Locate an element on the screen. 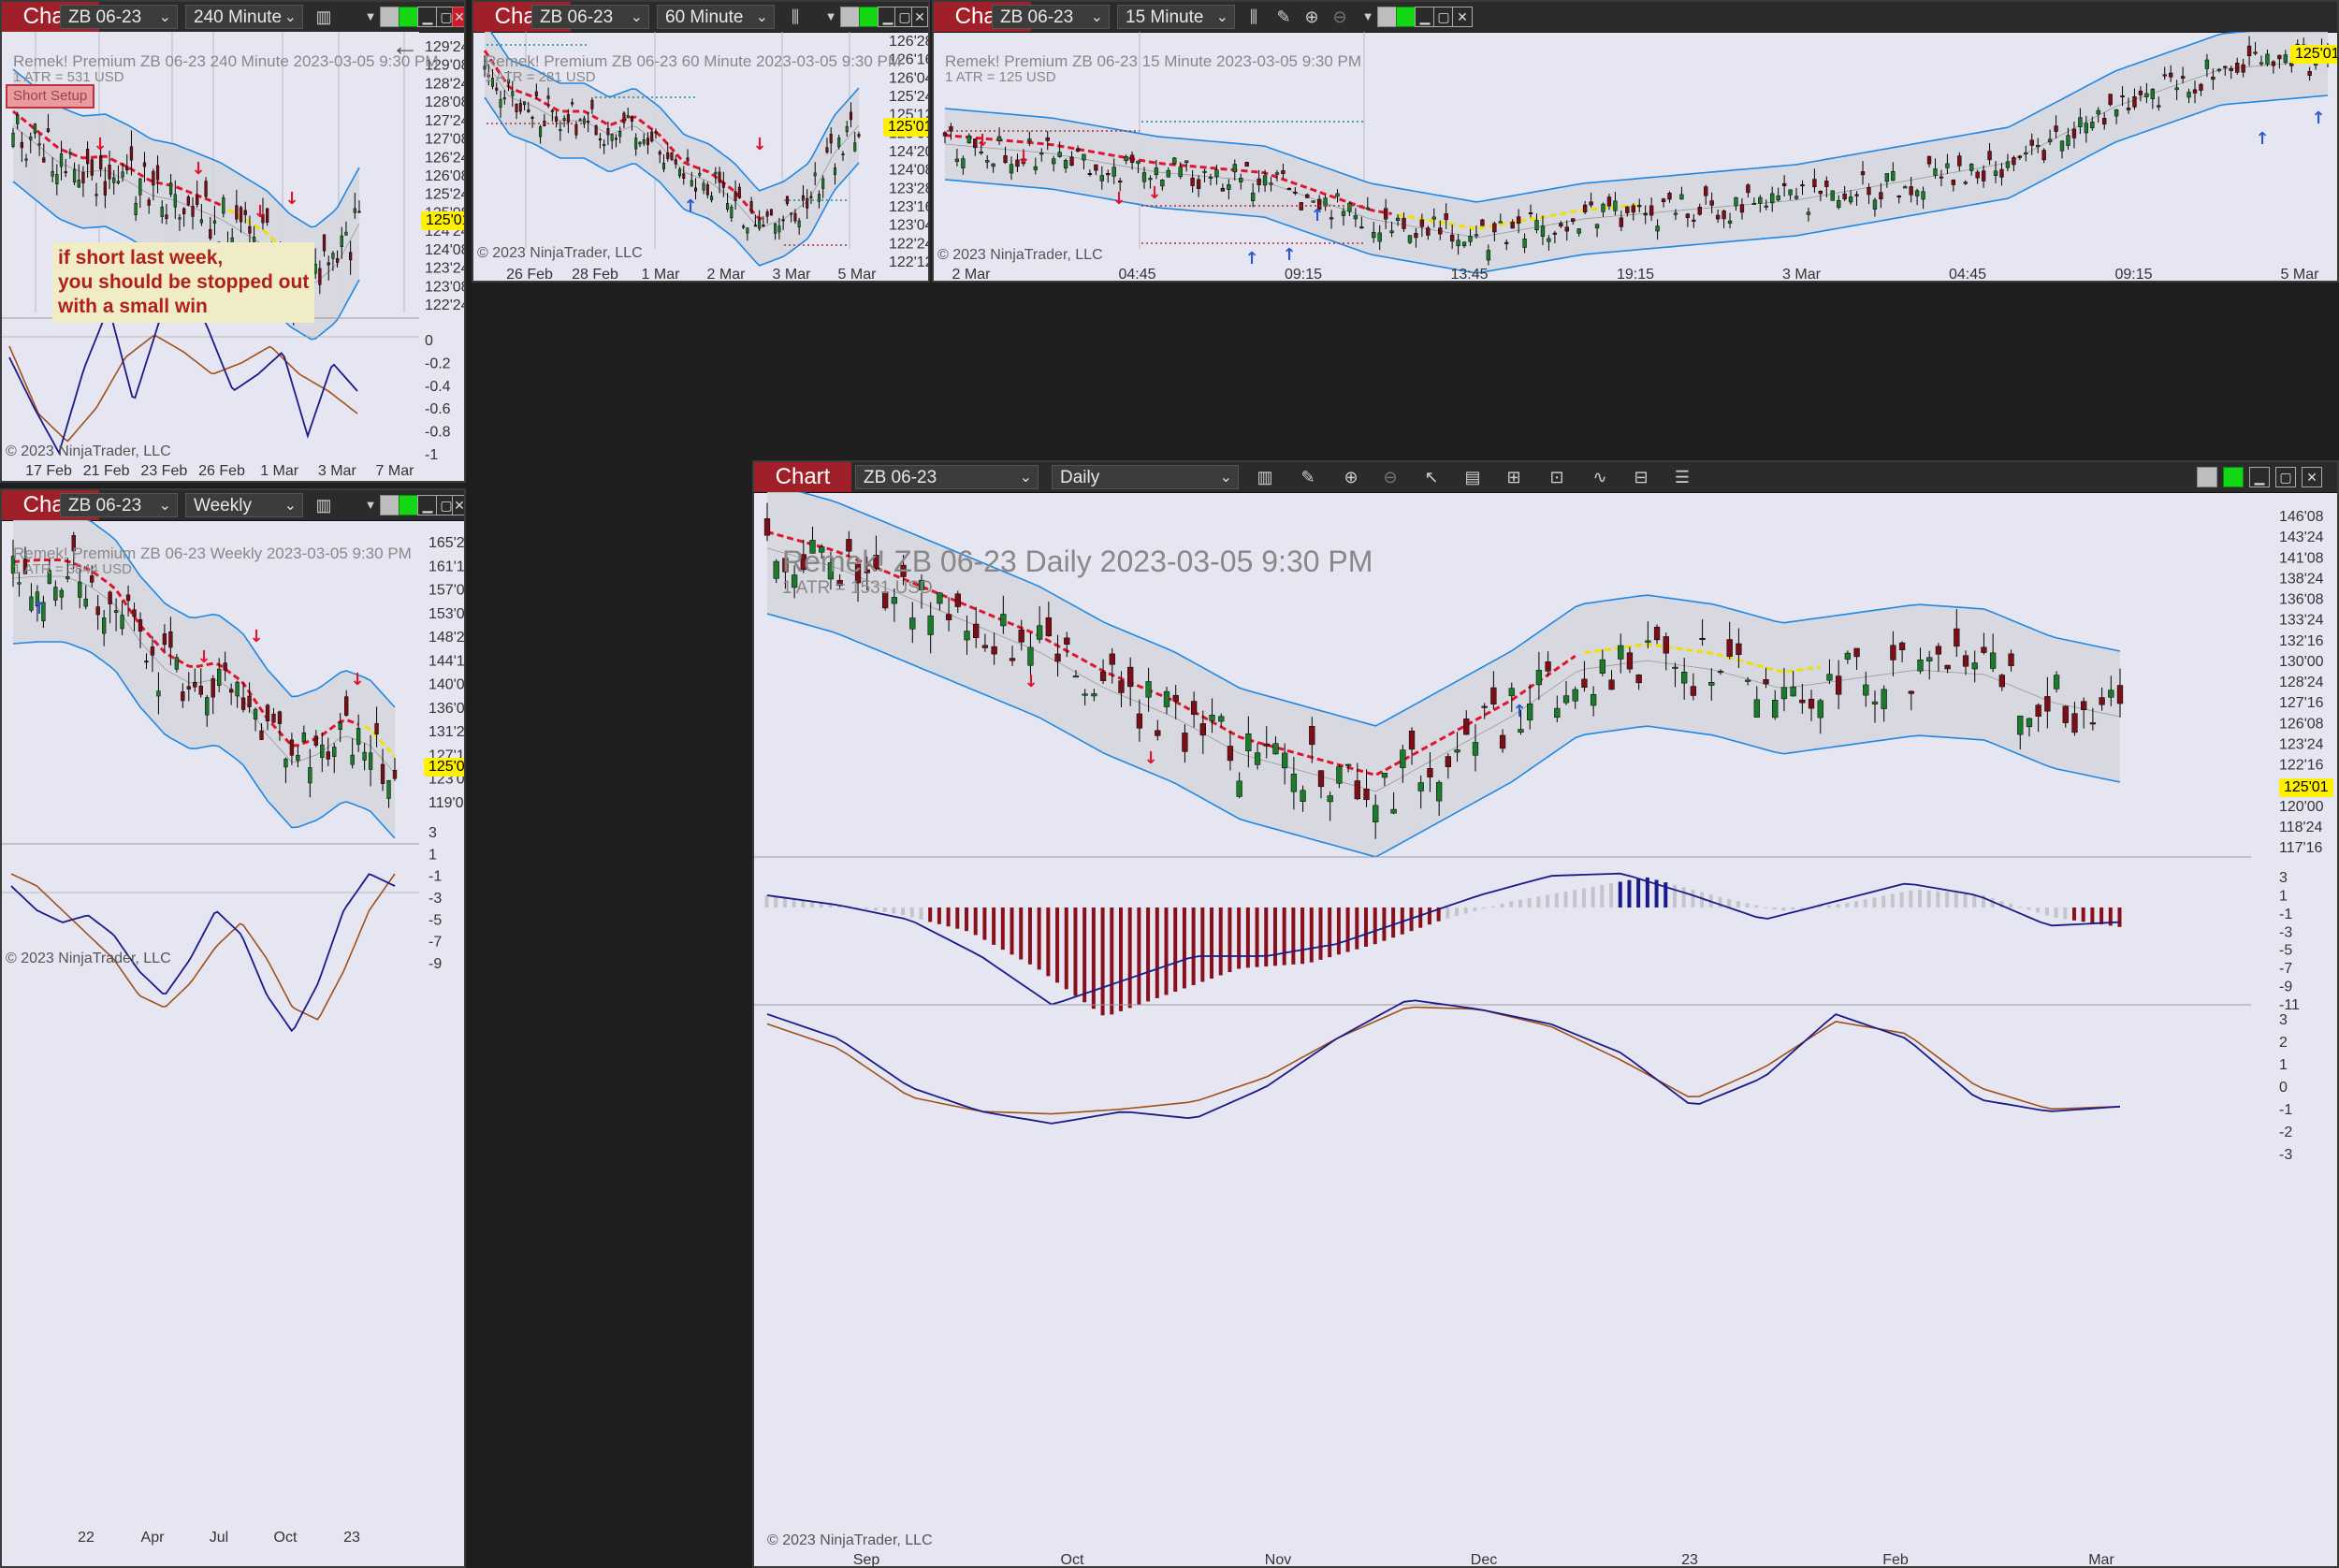 The height and width of the screenshot is (1568, 2339). chart-tab: Chart is located at coordinates (802, 477).